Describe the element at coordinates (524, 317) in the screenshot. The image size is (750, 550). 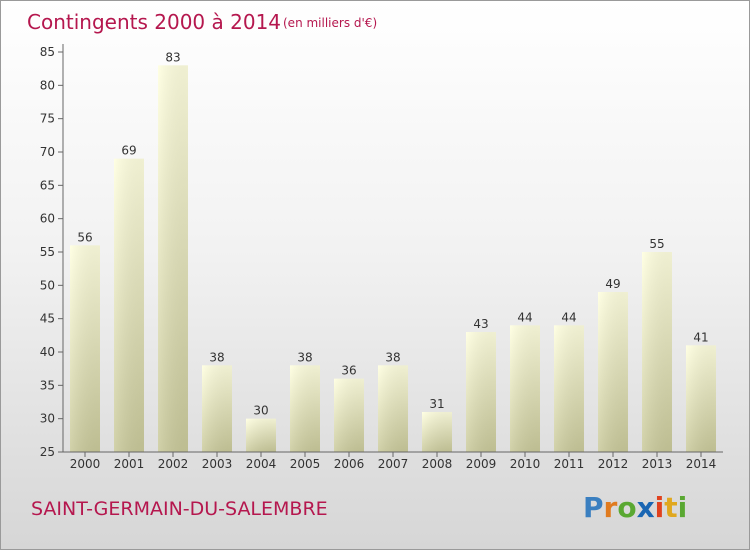
I see `value-label-2010: 44` at that location.